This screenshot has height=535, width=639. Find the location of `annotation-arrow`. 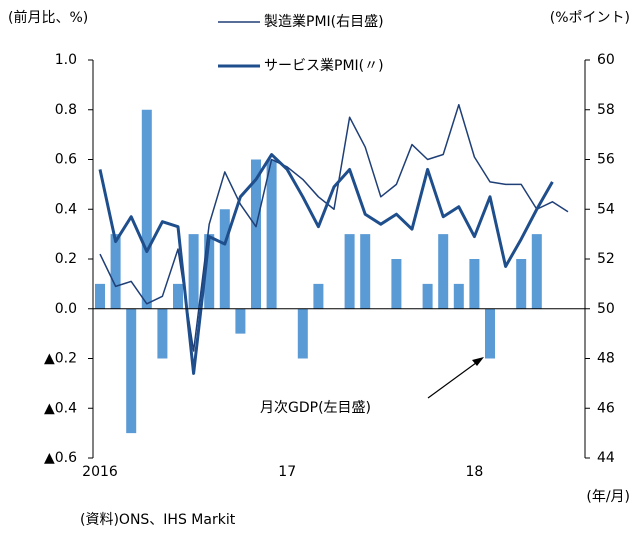

annotation-arrow is located at coordinates (454, 379).